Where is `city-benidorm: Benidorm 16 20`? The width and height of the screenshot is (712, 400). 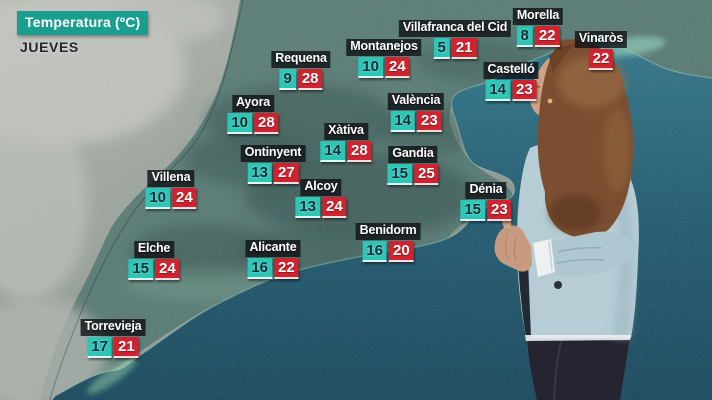
city-benidorm: Benidorm 16 20 is located at coordinates (388, 242).